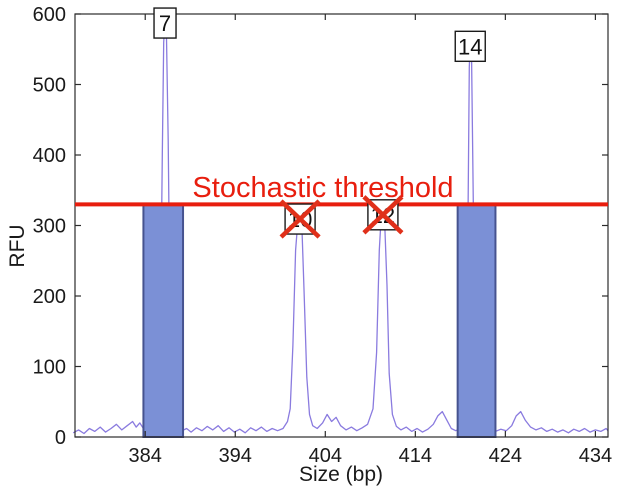  Describe the element at coordinates (49, 297) in the screenshot. I see `y-tick-label: 200` at that location.